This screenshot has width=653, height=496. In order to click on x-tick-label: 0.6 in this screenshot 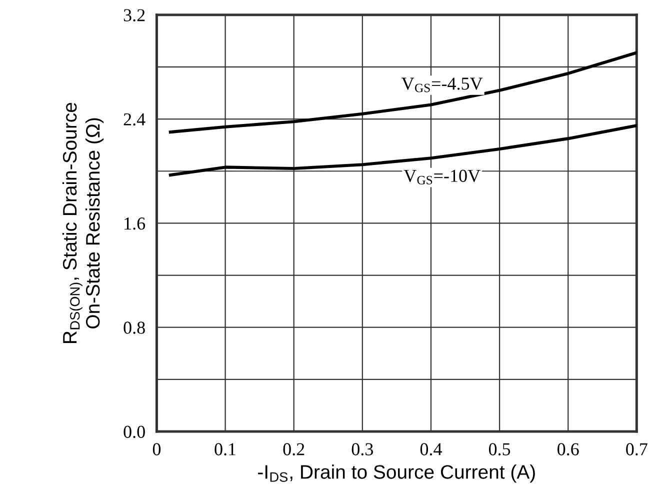, I will do `click(568, 449)`.